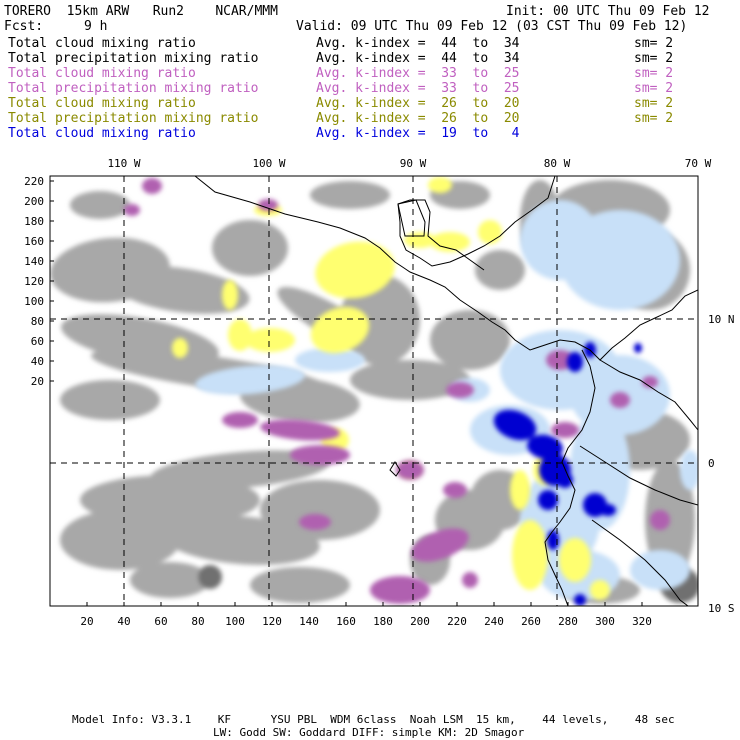 This screenshot has height=740, width=740. Describe the element at coordinates (608, 11) in the screenshot. I see `init-time: Init: 00 UTC Thu 09 Feb 12` at that location.